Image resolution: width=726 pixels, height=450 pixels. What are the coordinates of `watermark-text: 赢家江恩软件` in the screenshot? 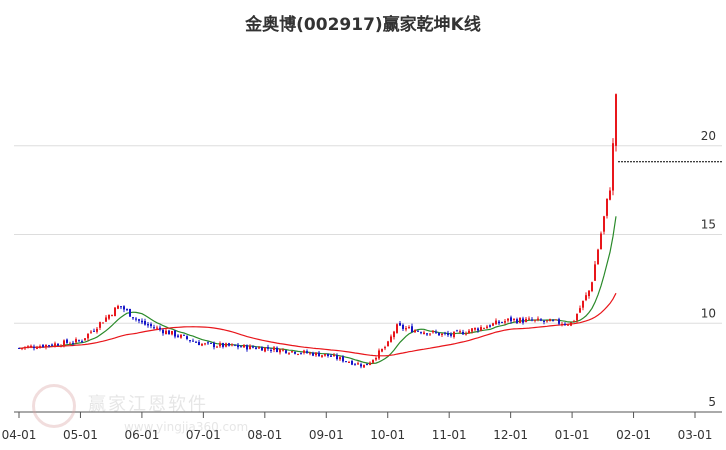 It's located at (148, 404).